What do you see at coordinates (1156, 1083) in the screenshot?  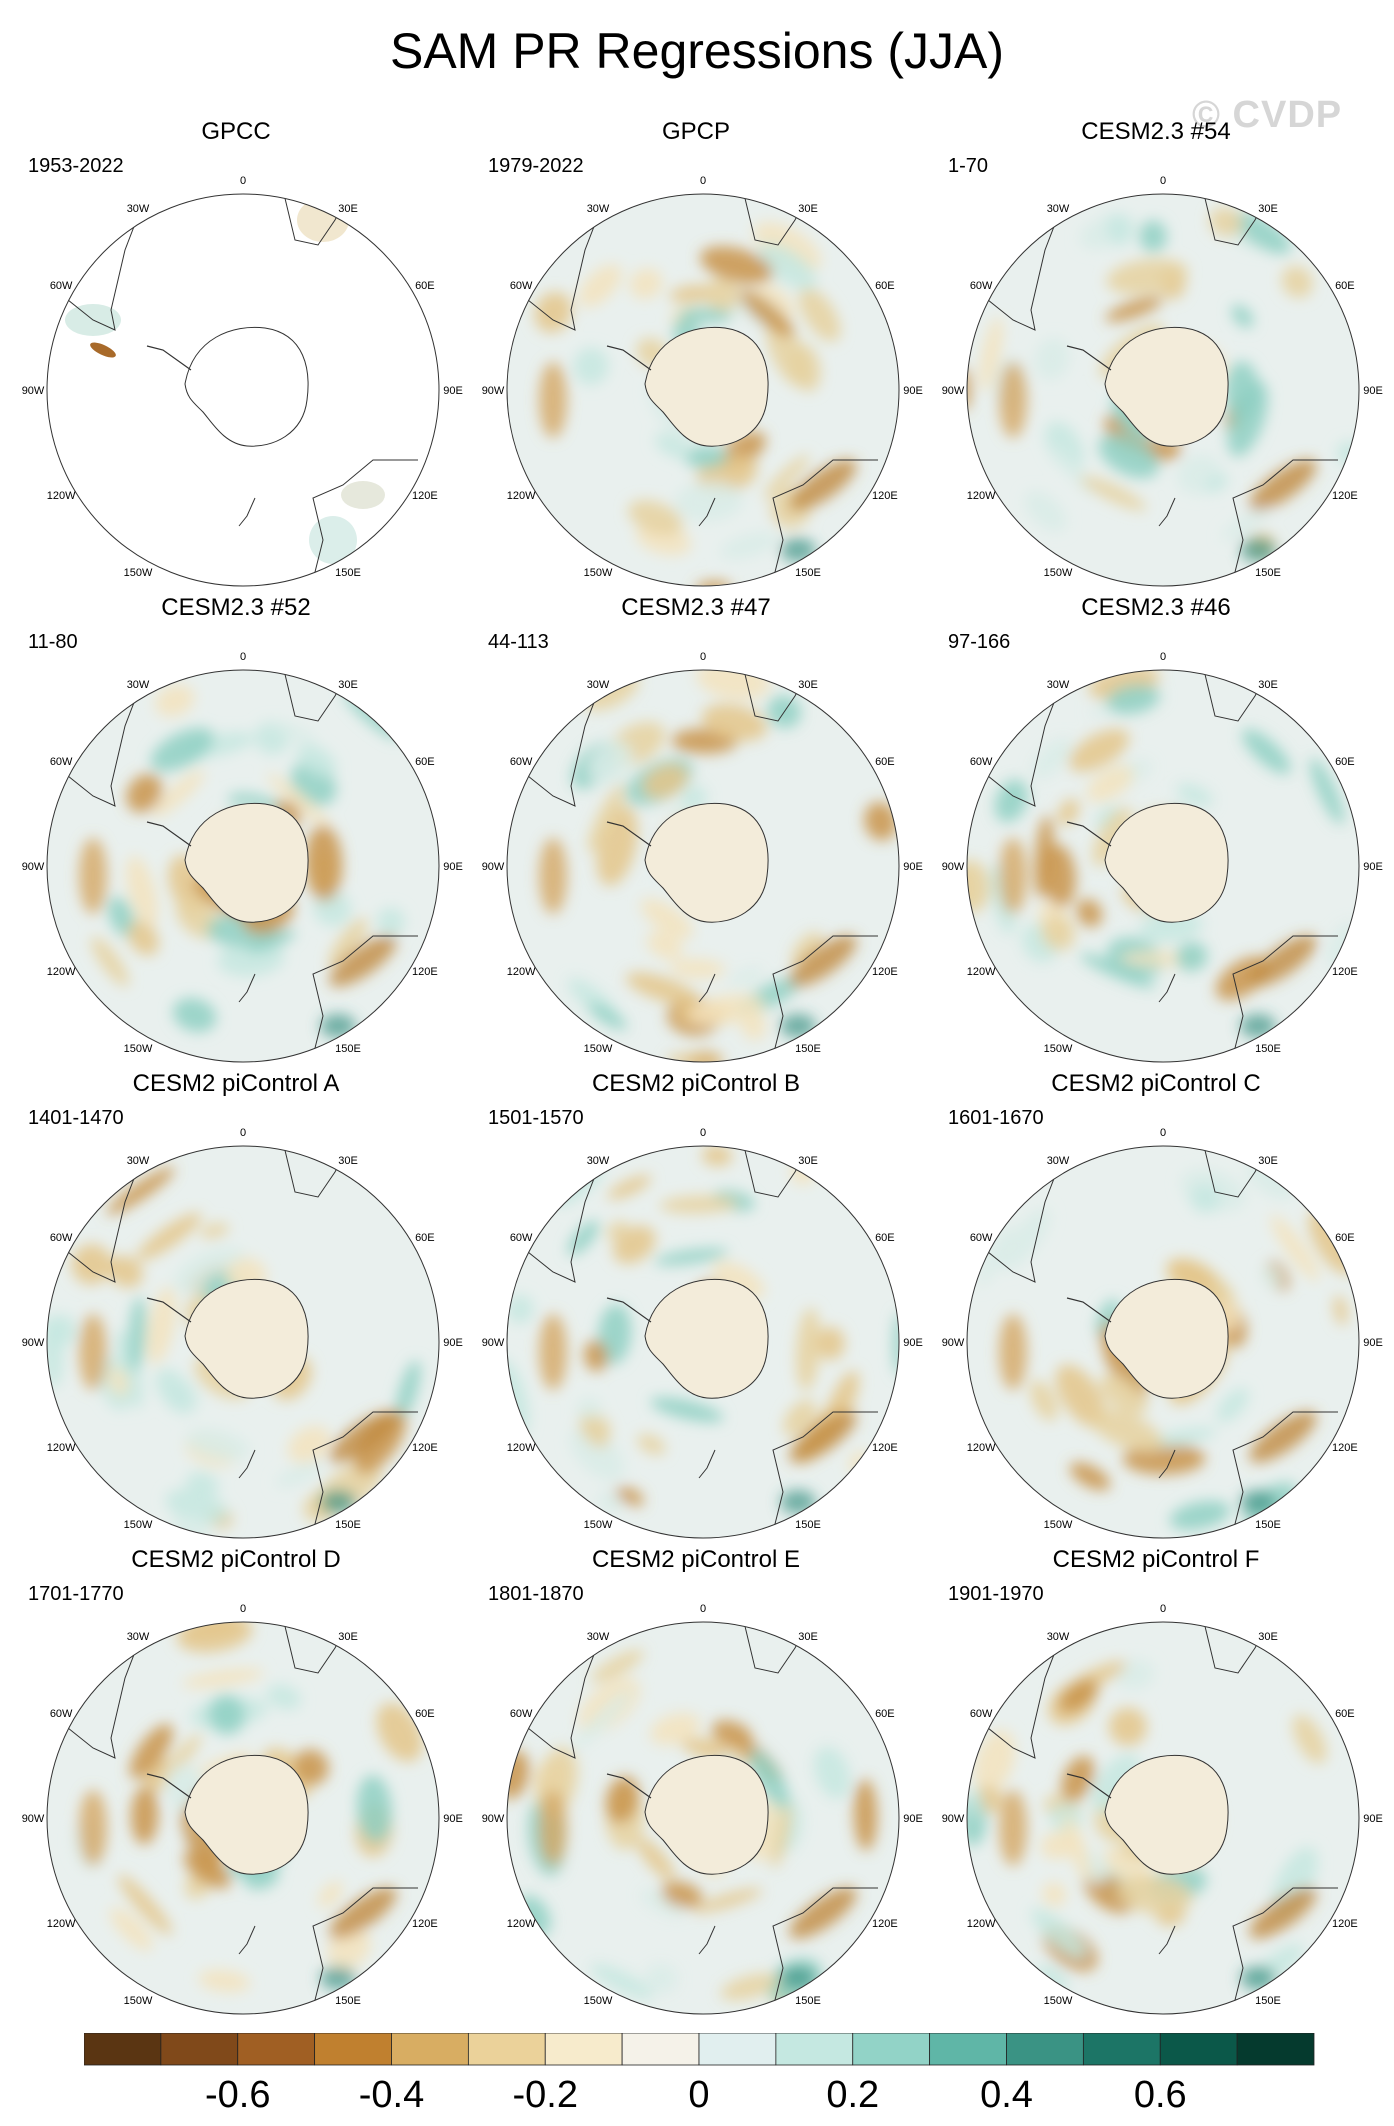 I see `panel-title: CESM2 piControl C` at bounding box center [1156, 1083].